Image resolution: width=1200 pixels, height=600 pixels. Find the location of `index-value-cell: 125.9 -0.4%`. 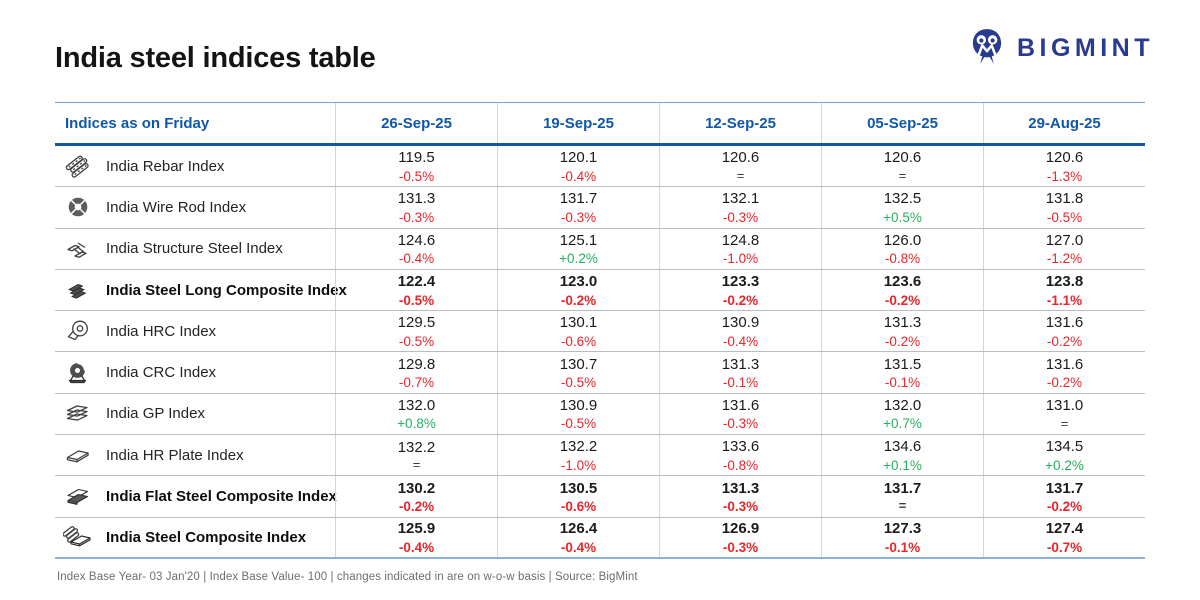

index-value-cell: 125.9 -0.4% is located at coordinates (416, 537).